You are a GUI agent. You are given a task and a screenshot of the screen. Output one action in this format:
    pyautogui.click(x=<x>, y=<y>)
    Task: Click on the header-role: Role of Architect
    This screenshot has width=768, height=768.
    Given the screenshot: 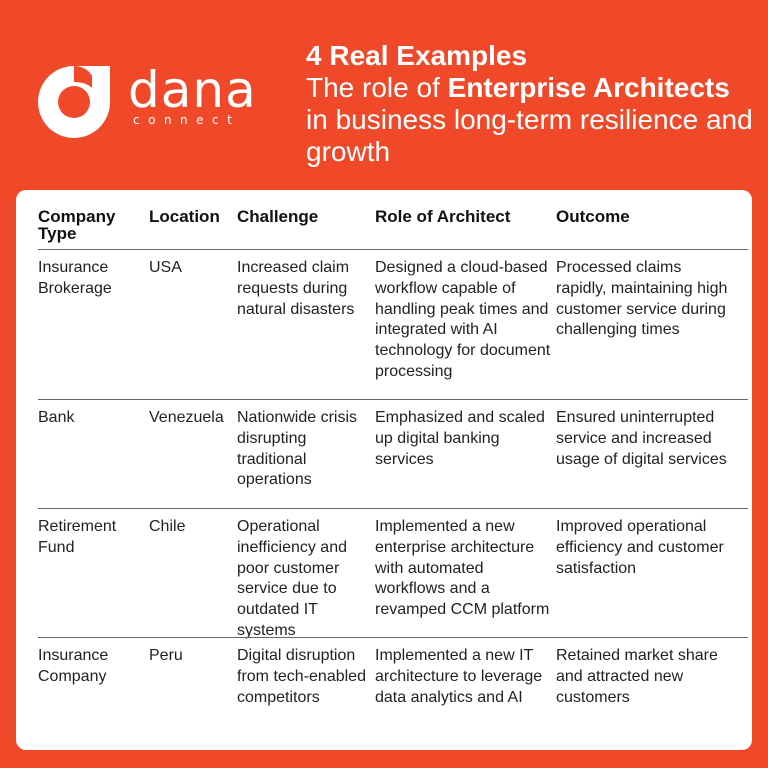 What is the action you would take?
    pyautogui.click(x=443, y=216)
    